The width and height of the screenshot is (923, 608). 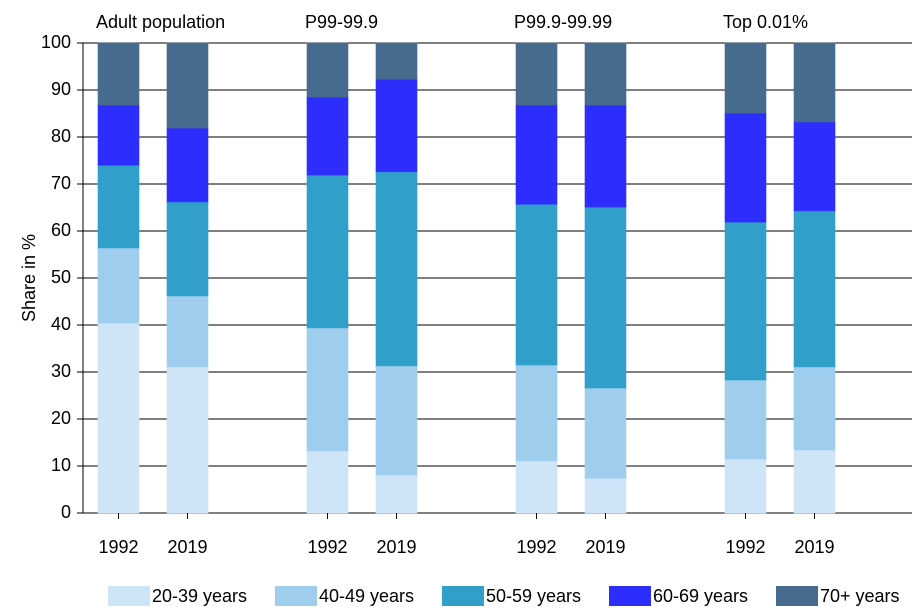 I want to click on legend-label: 70+ years, so click(x=860, y=596).